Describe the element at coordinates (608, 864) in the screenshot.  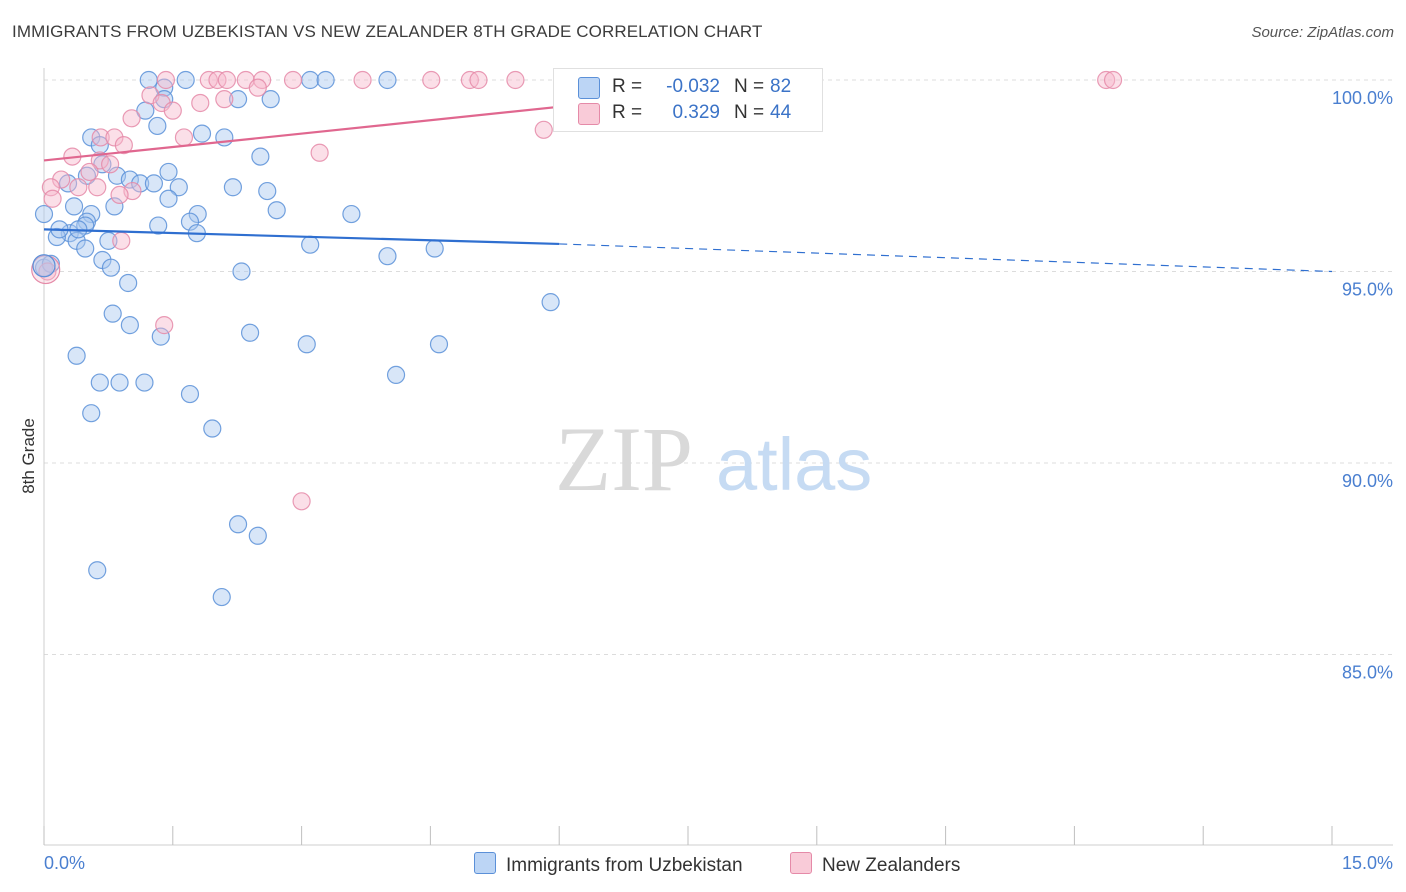
I see `legend-item-uzbekistan: Immigrants from Uzbekistan` at that location.